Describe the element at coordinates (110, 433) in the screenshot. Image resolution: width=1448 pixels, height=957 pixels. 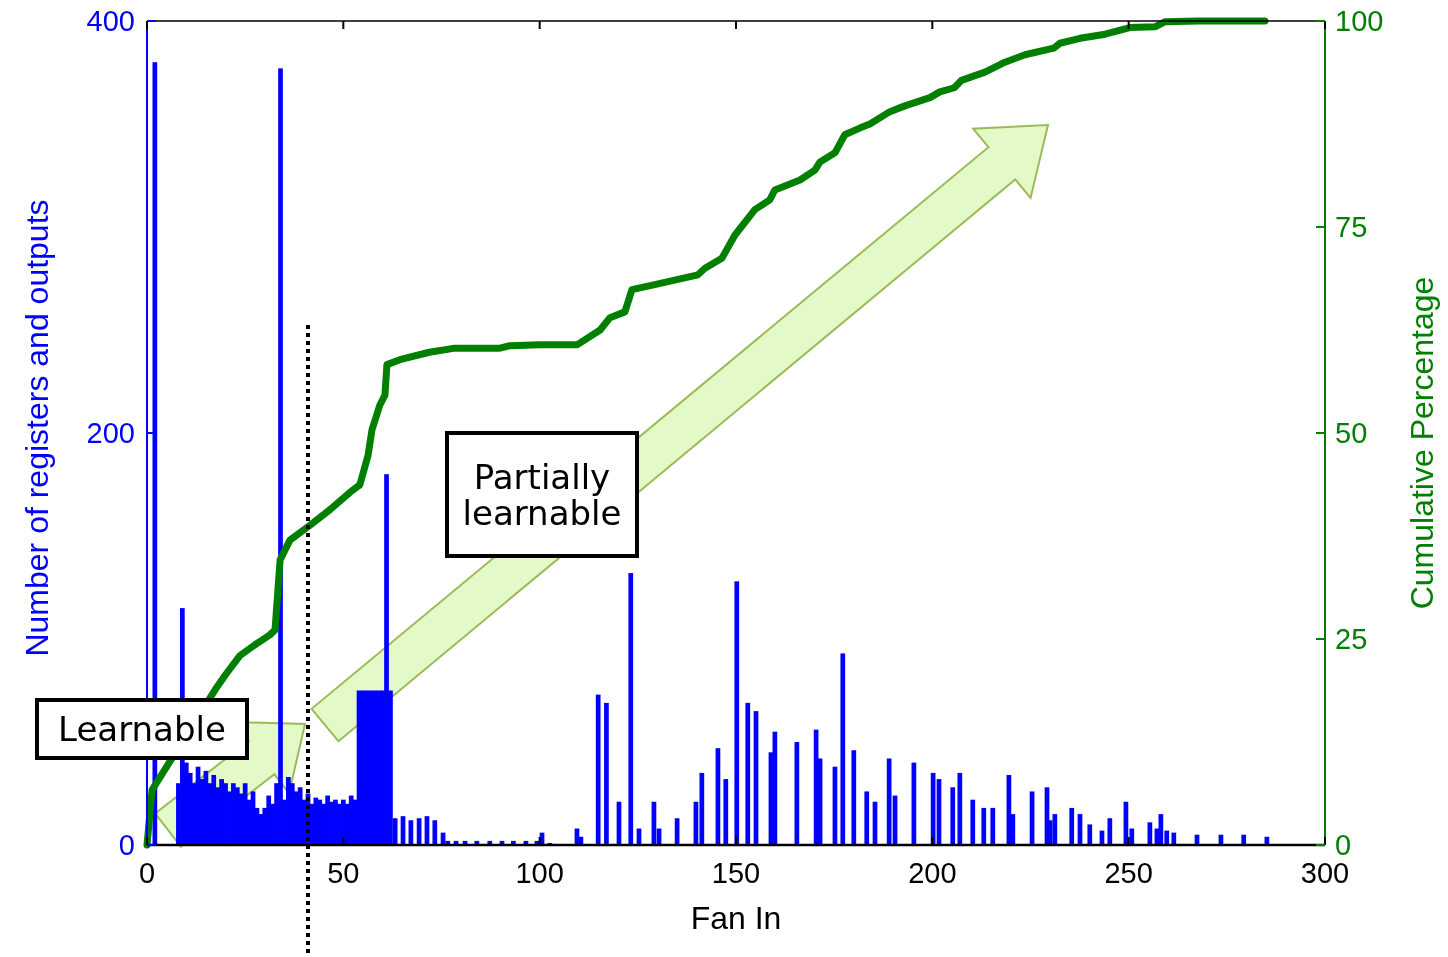
I see `y-tick-label: 200` at that location.